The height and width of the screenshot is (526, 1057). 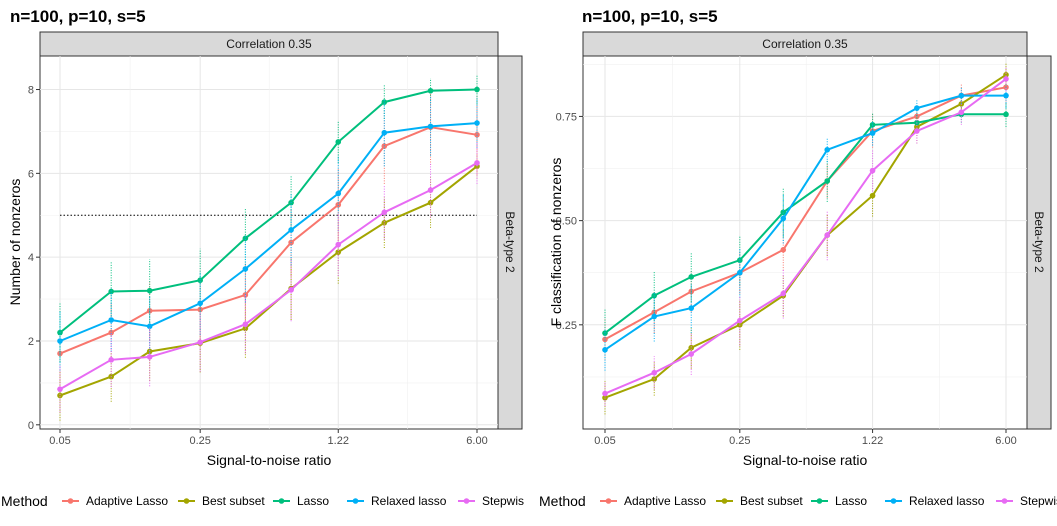 What do you see at coordinates (31, 258) in the screenshot?
I see `y-tick-label: 4` at bounding box center [31, 258].